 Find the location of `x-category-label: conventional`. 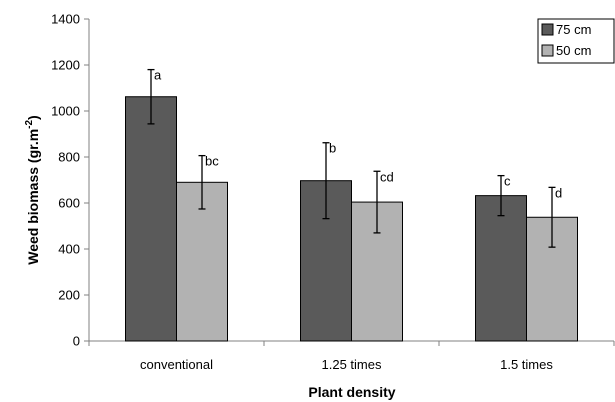

x-category-label: conventional is located at coordinates (176, 364).